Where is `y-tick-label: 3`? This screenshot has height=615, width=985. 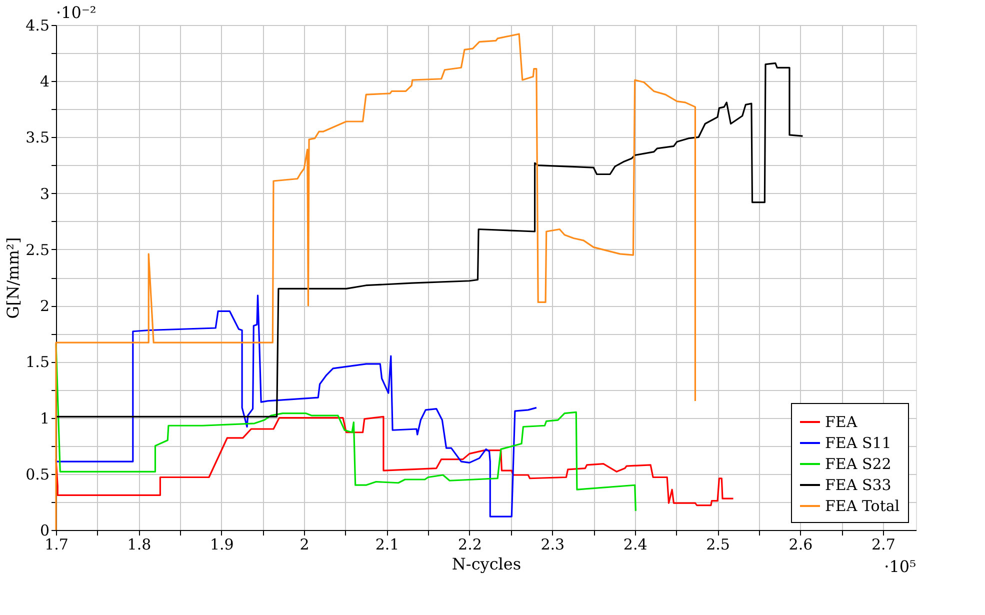 y-tick-label: 3 is located at coordinates (45, 193).